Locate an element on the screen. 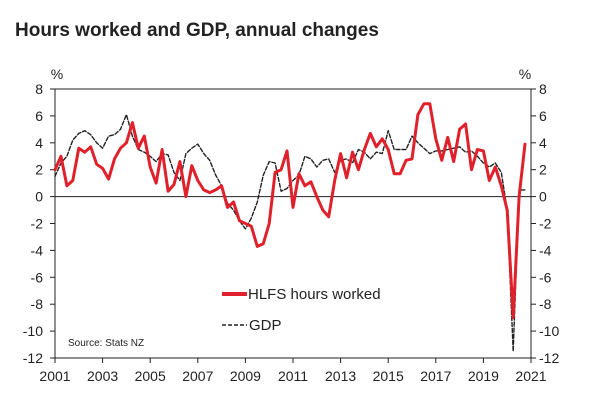  left-axis: 8 6 4 2 0 -2 -4 -6 -8 -10 -12 is located at coordinates (39, 223).